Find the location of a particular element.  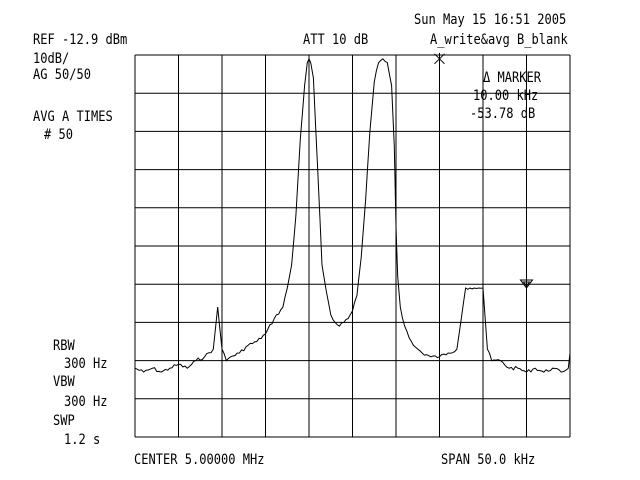

avg-label: AVG A TIMES is located at coordinates (73, 117).